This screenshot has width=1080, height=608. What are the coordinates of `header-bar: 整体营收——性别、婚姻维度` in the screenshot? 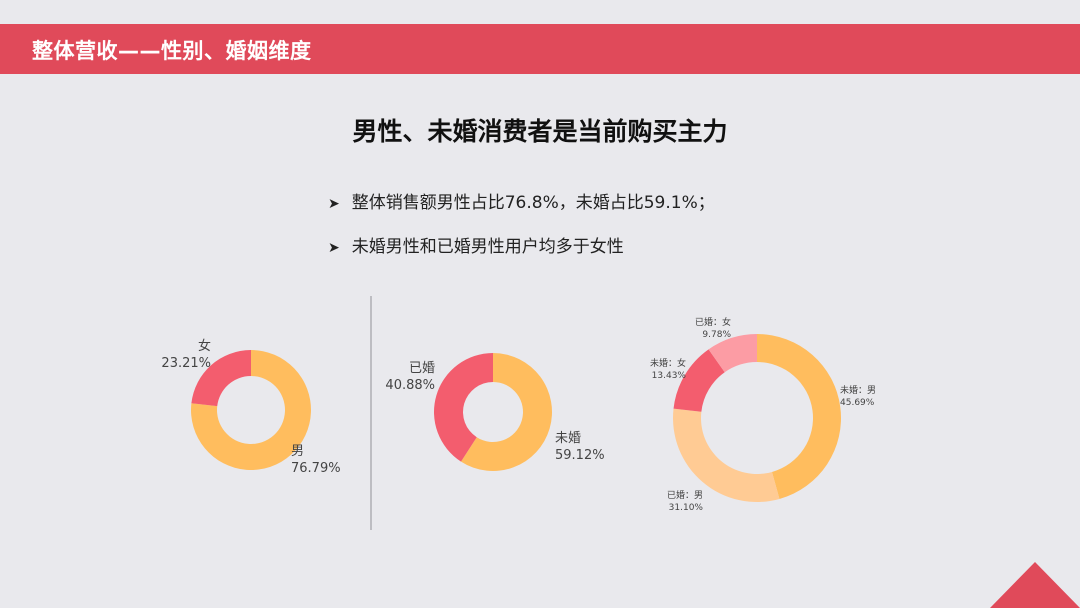 It's located at (540, 49).